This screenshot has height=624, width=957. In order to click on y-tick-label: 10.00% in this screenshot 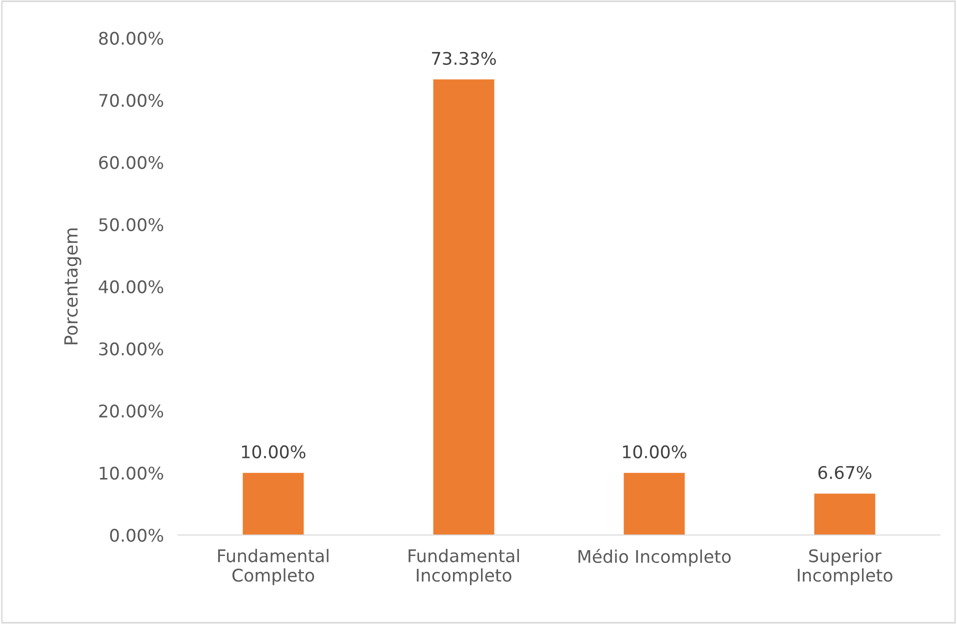, I will do `click(132, 473)`.